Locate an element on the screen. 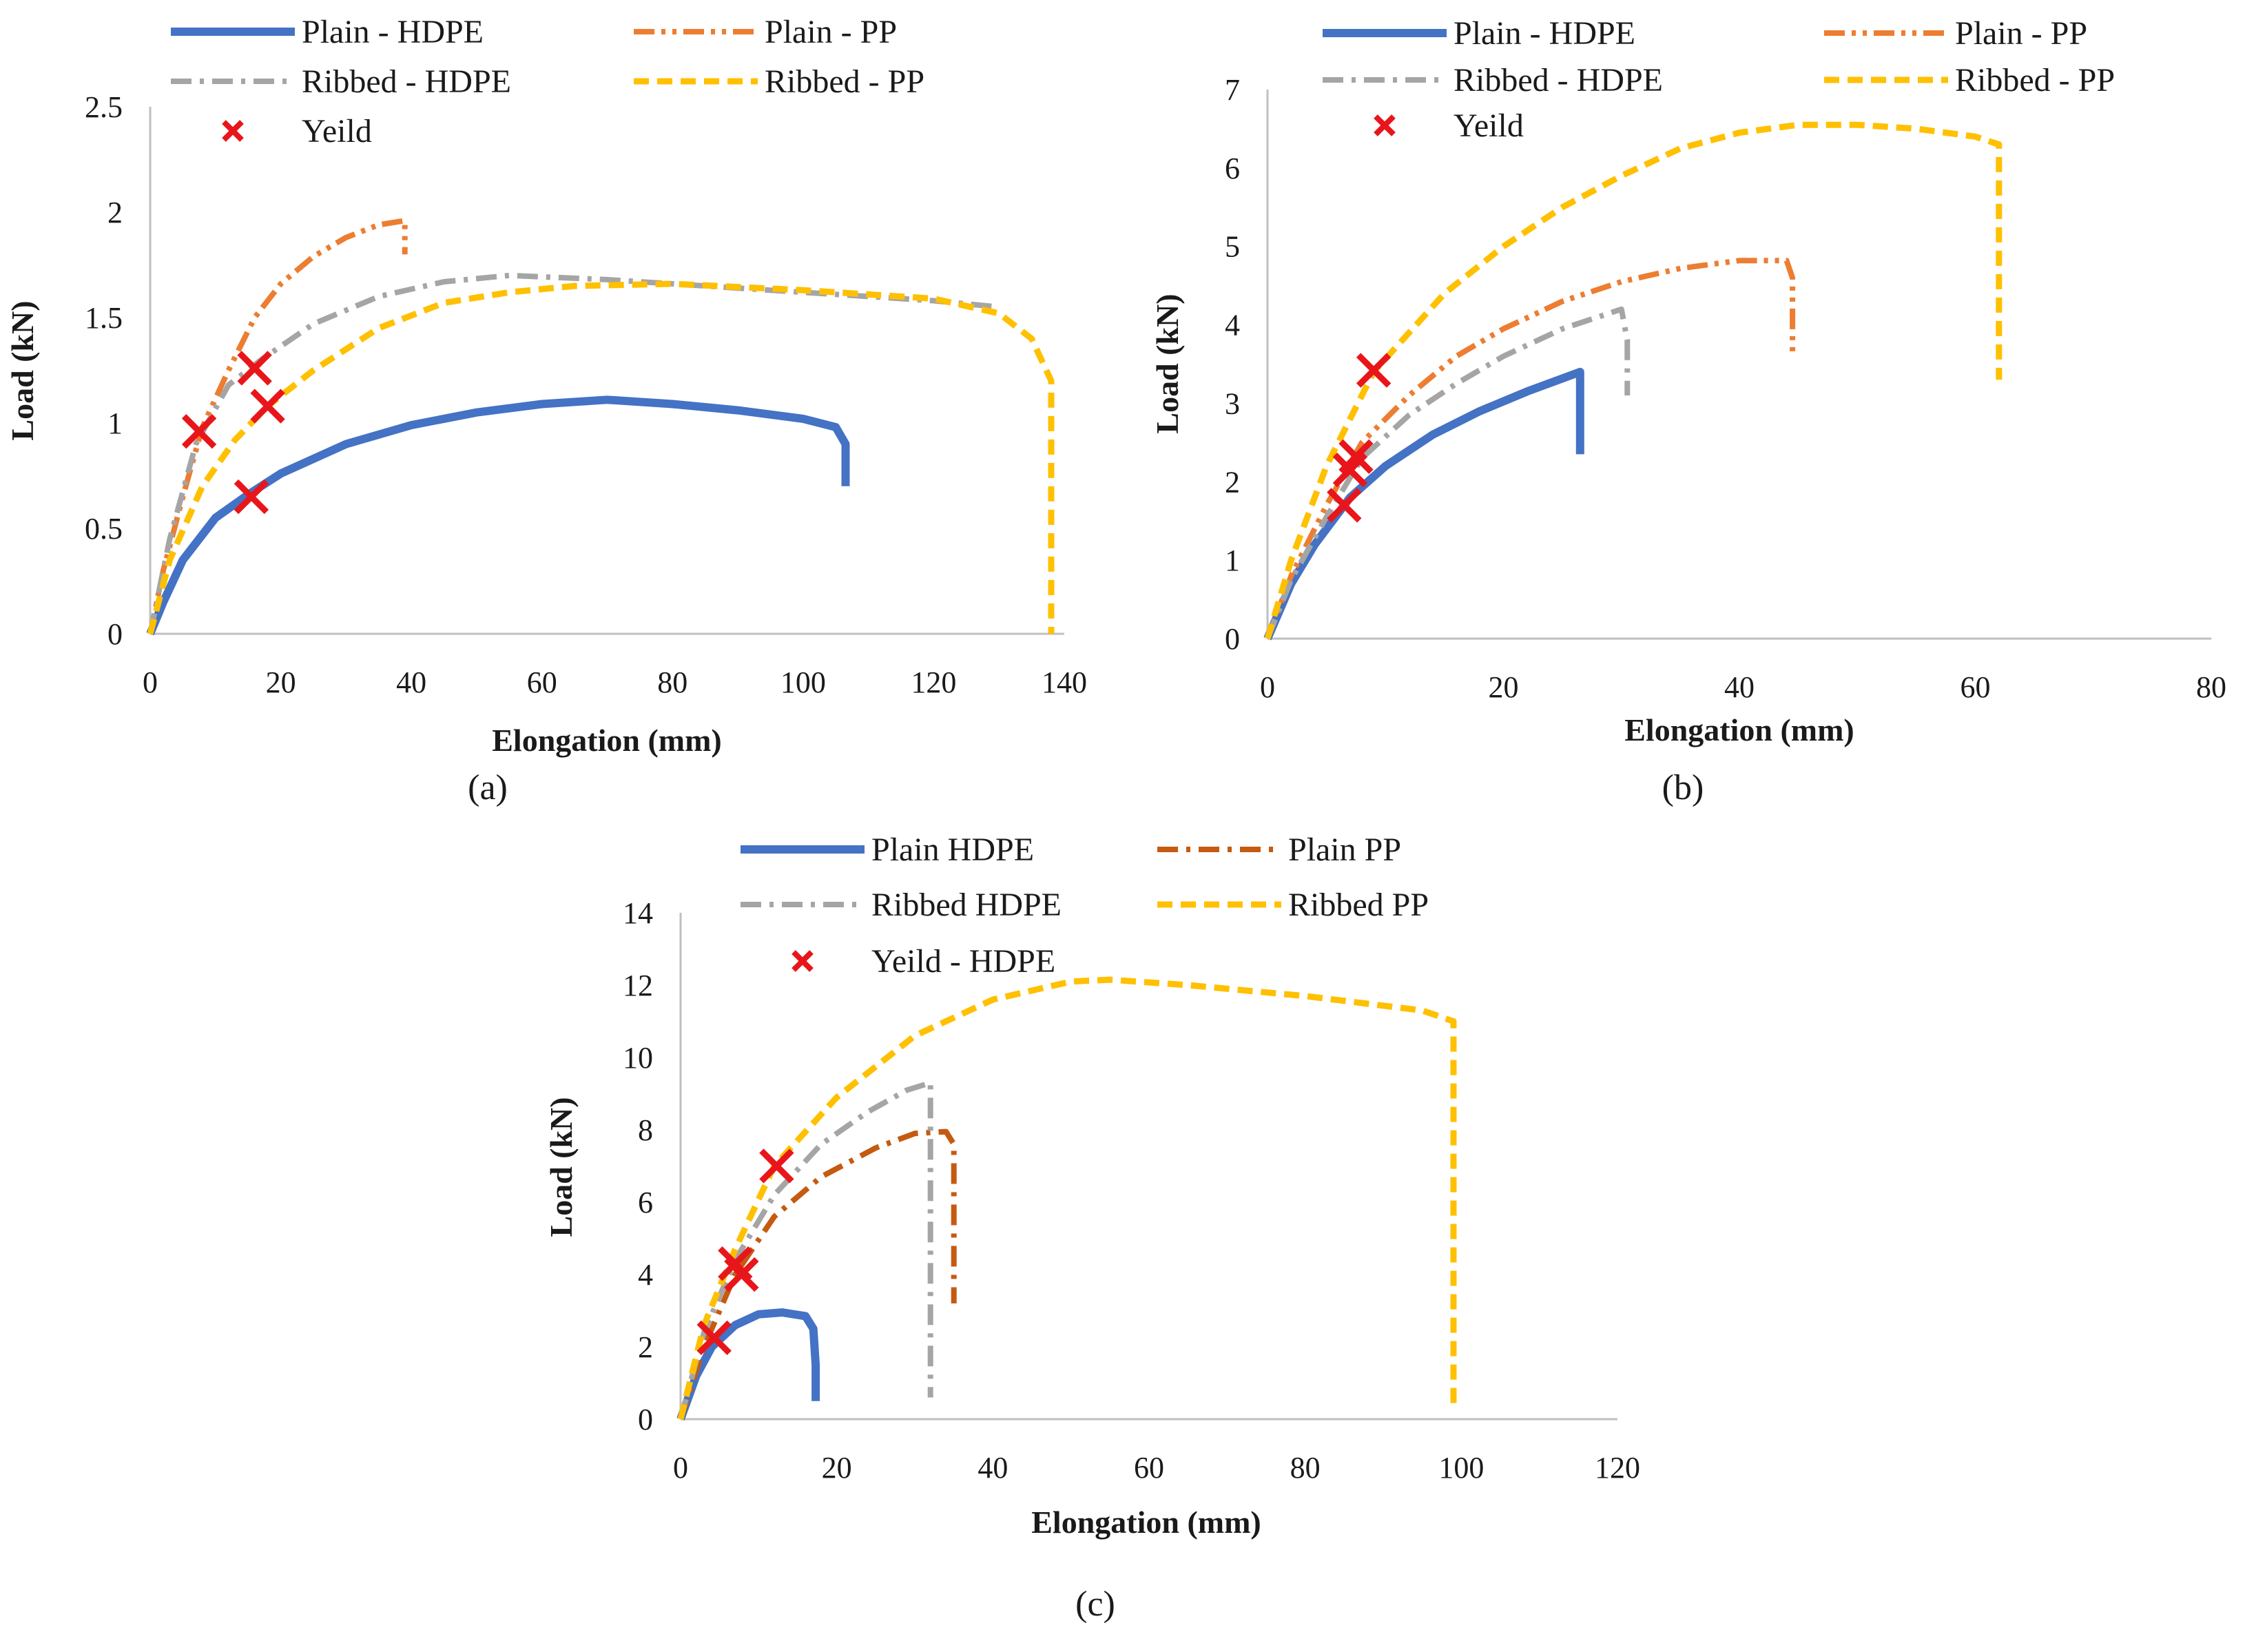 The image size is (2245, 1652). y-tick-label: 0.5 is located at coordinates (104, 529).